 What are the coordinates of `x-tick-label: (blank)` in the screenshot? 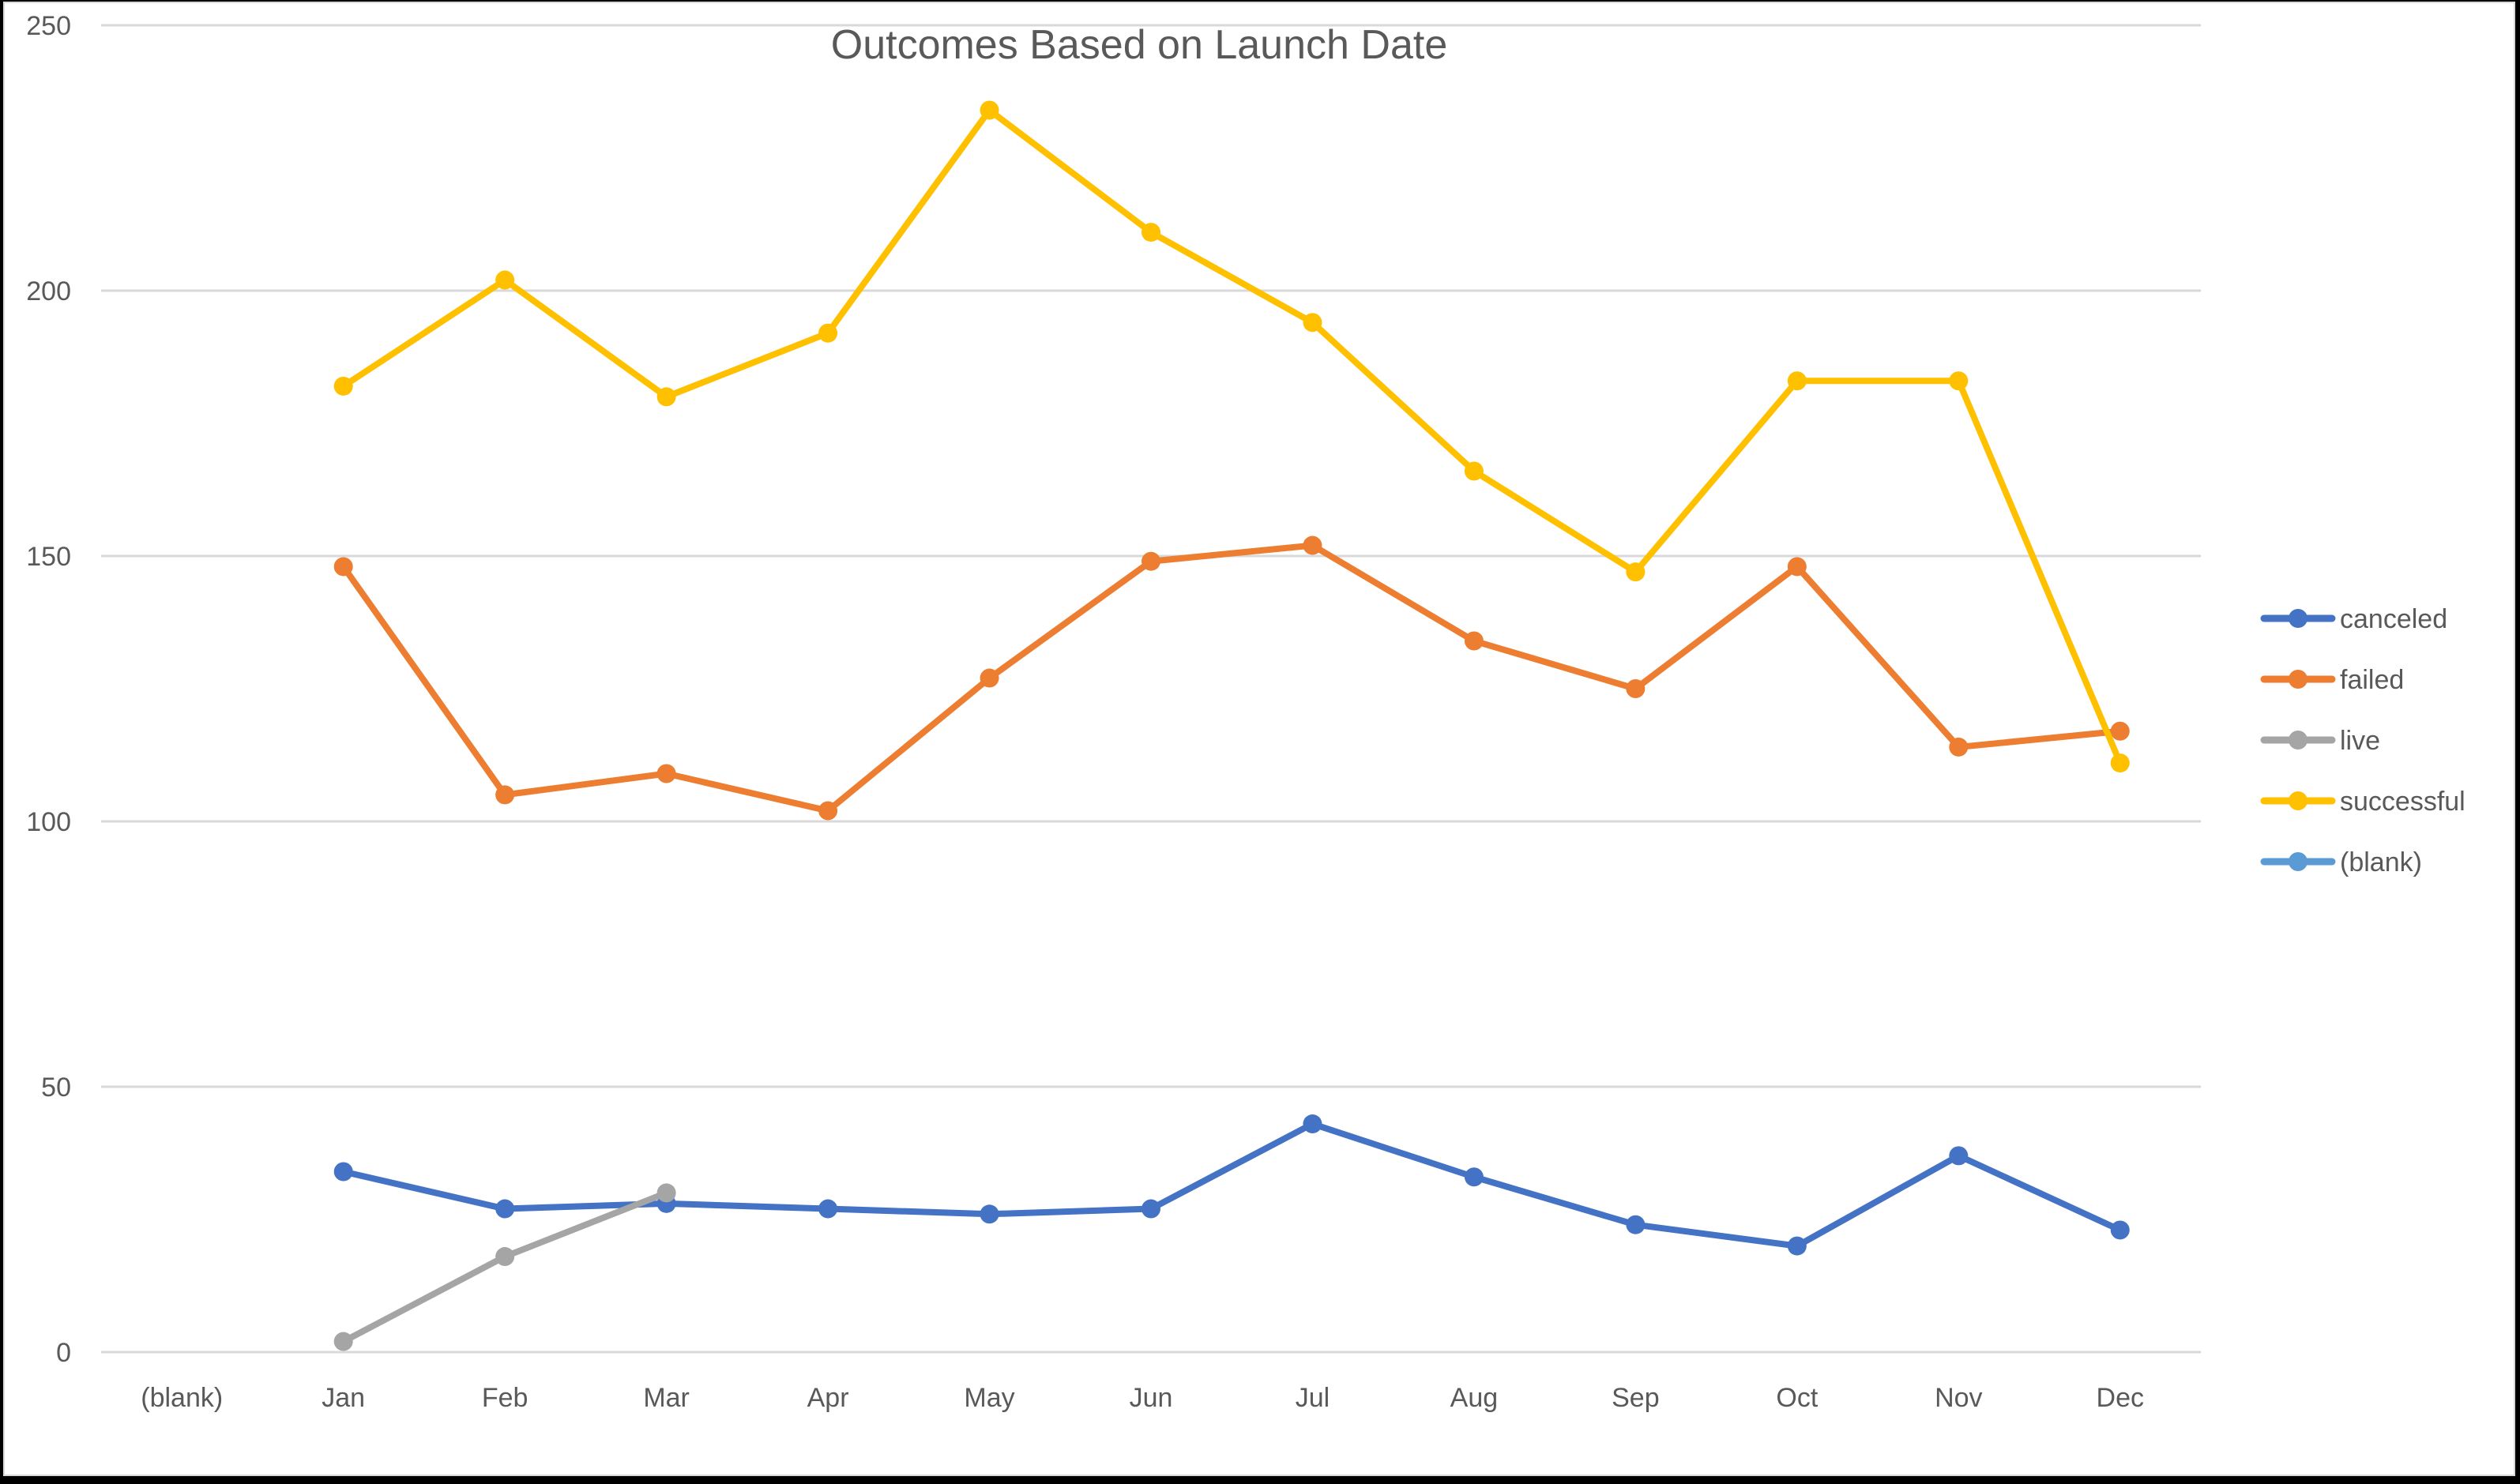 It's located at (182, 1398).